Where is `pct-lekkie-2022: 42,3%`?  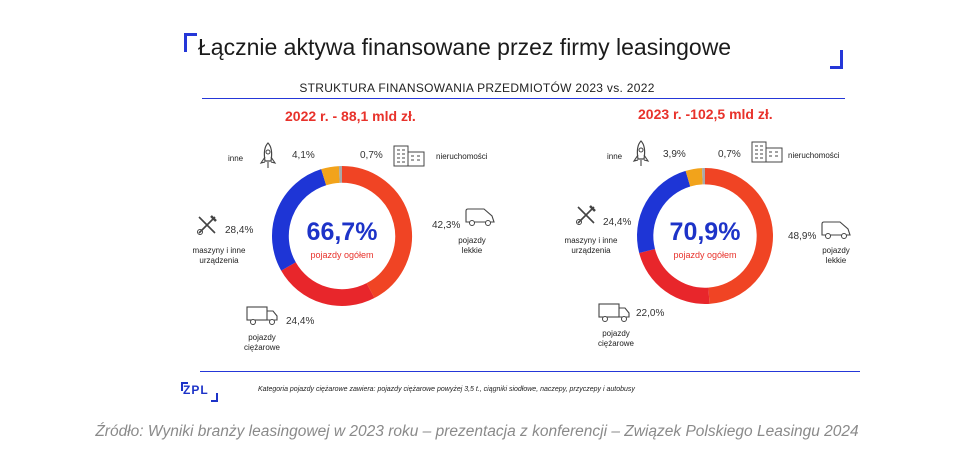
pct-lekkie-2022: 42,3% is located at coordinates (446, 225).